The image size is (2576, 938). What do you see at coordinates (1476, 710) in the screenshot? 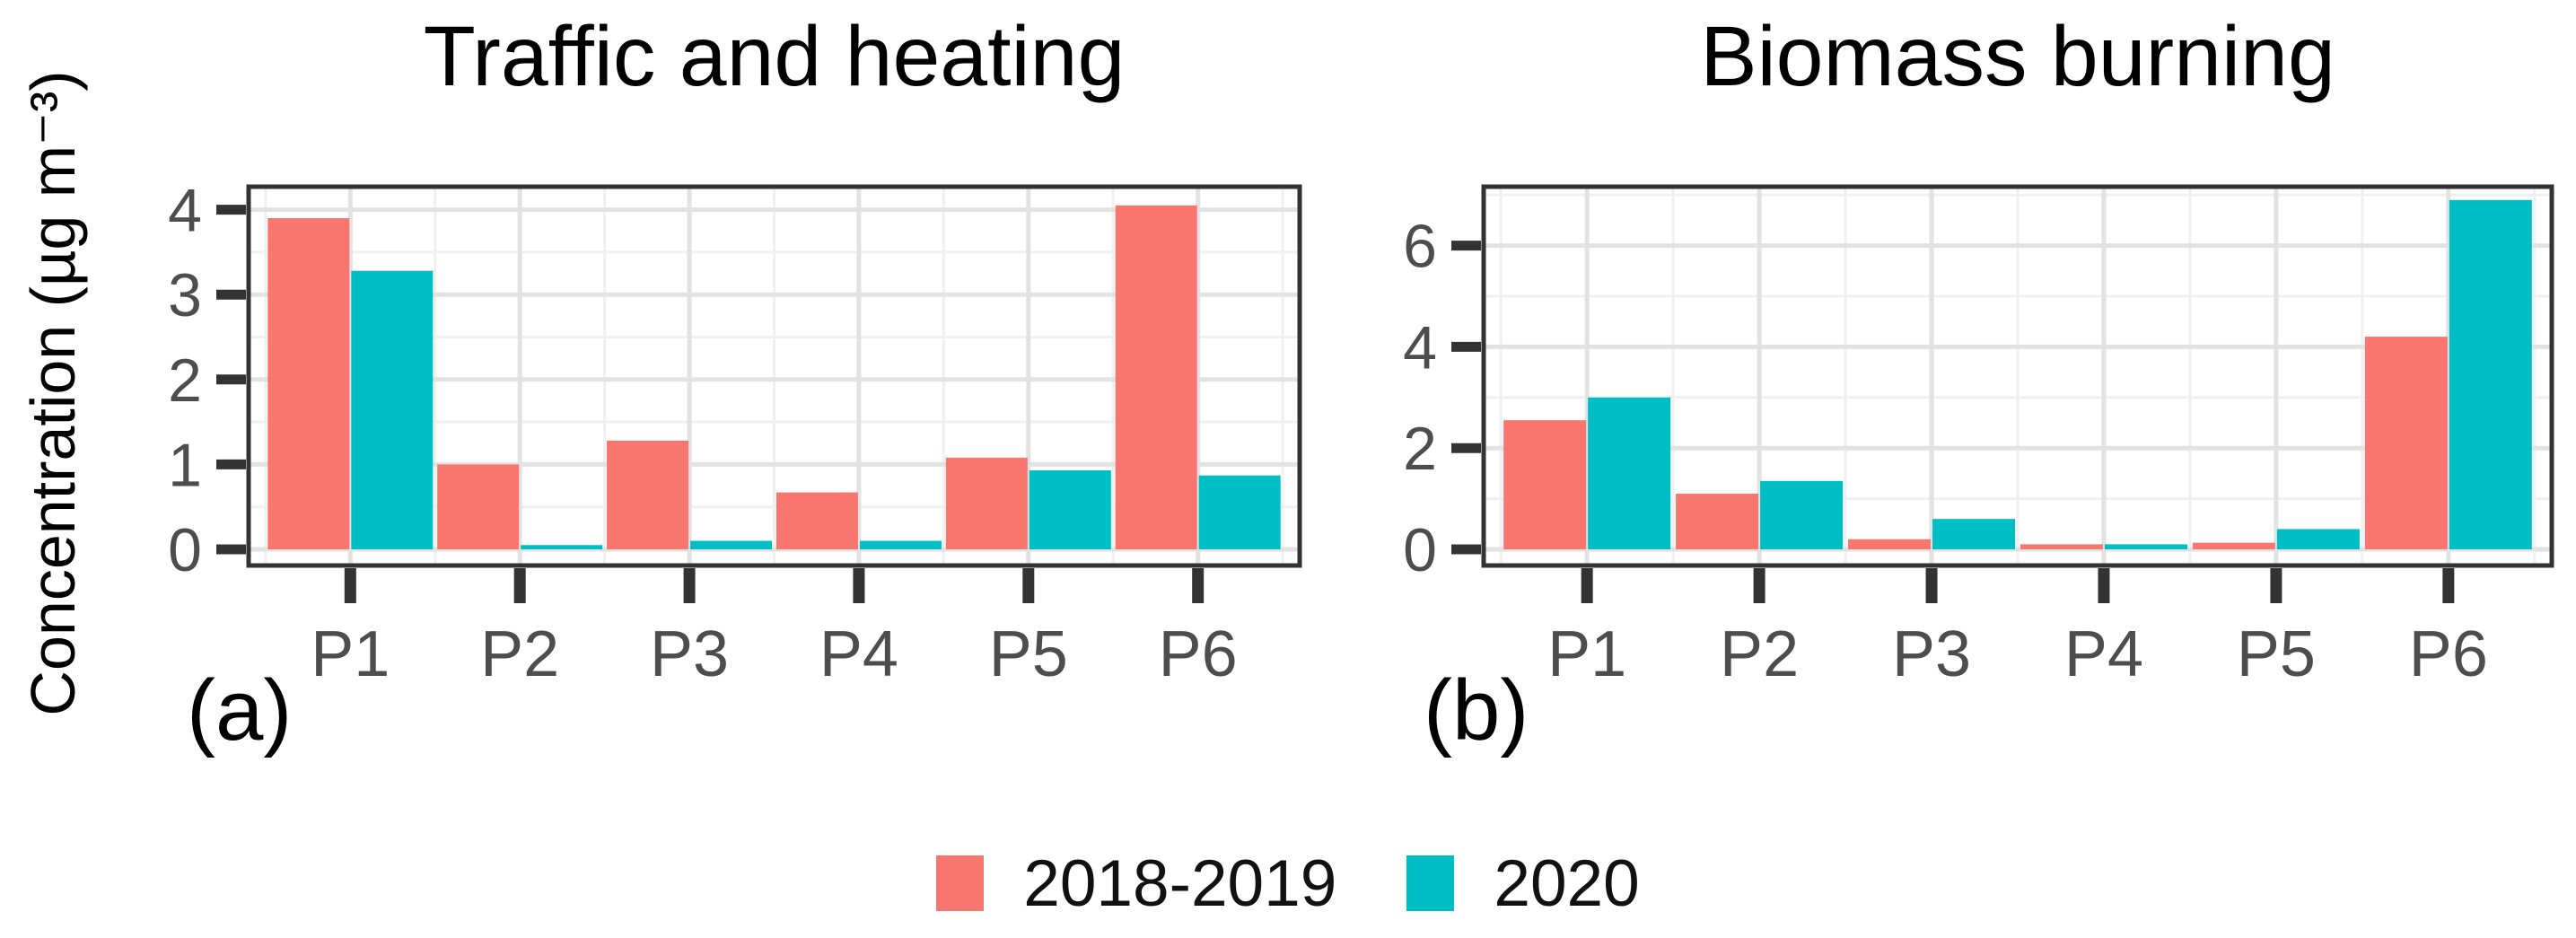
I see `panel-label-b: (b)` at bounding box center [1476, 710].